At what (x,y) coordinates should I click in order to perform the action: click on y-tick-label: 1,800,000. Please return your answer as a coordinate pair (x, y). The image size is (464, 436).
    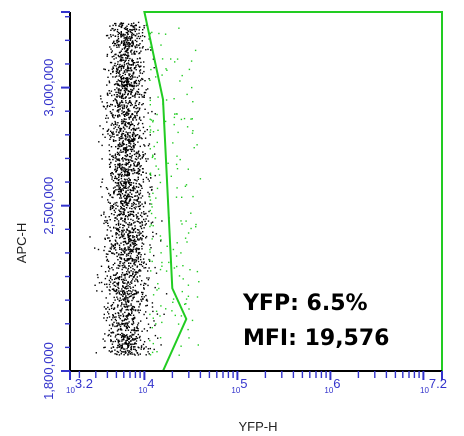
    Looking at the image, I should click on (48, 371).